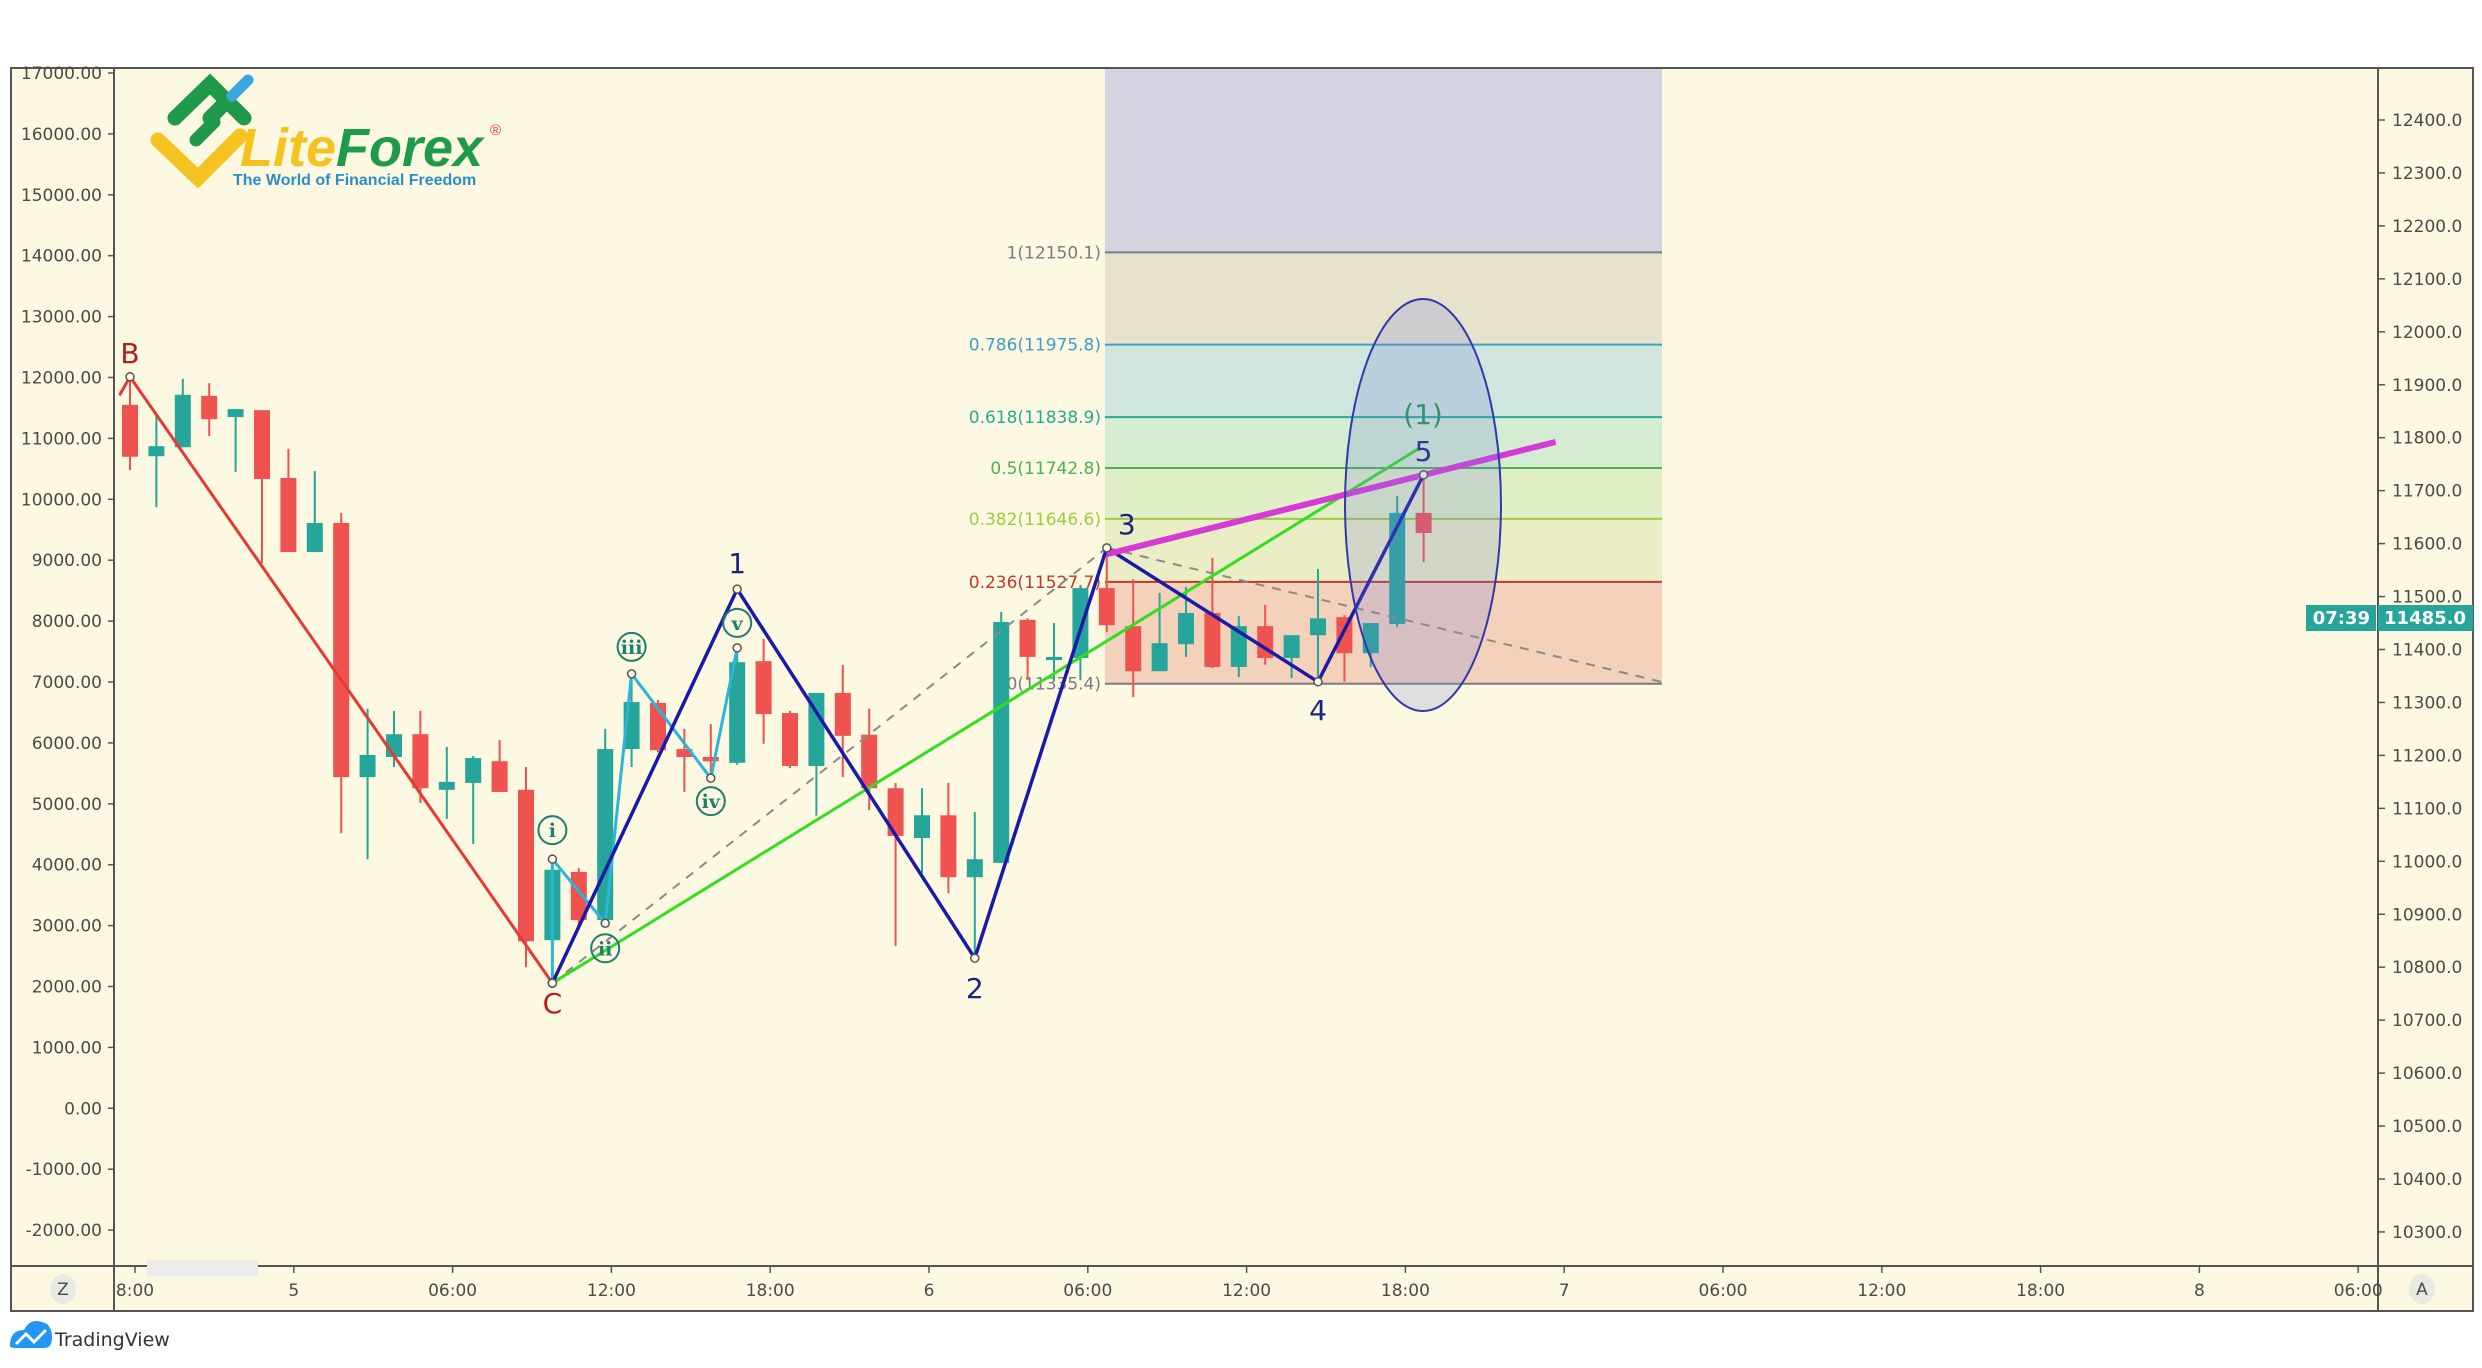 The width and height of the screenshot is (2482, 1368). I want to click on resistance-trend-line, so click(1331, 498).